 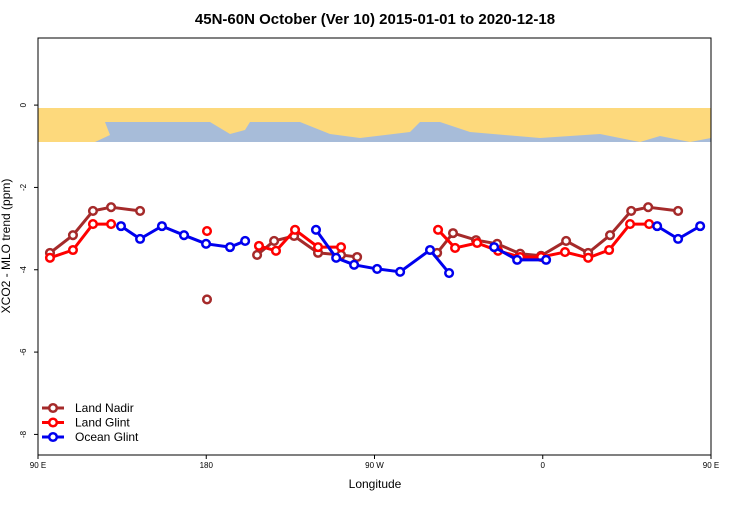 What do you see at coordinates (102, 423) in the screenshot?
I see `legend-label: Land Glint` at bounding box center [102, 423].